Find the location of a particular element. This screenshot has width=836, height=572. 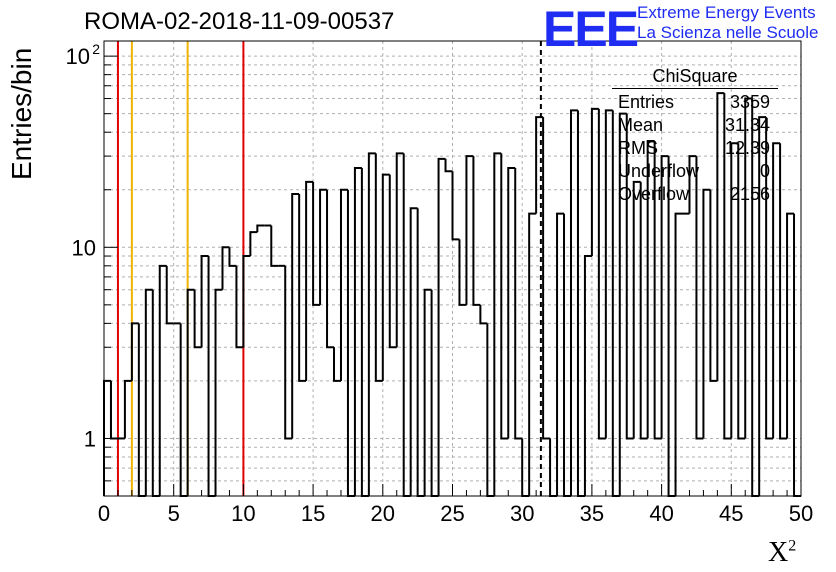

stats-row-rms: RMS 12.39 is located at coordinates (695, 149).